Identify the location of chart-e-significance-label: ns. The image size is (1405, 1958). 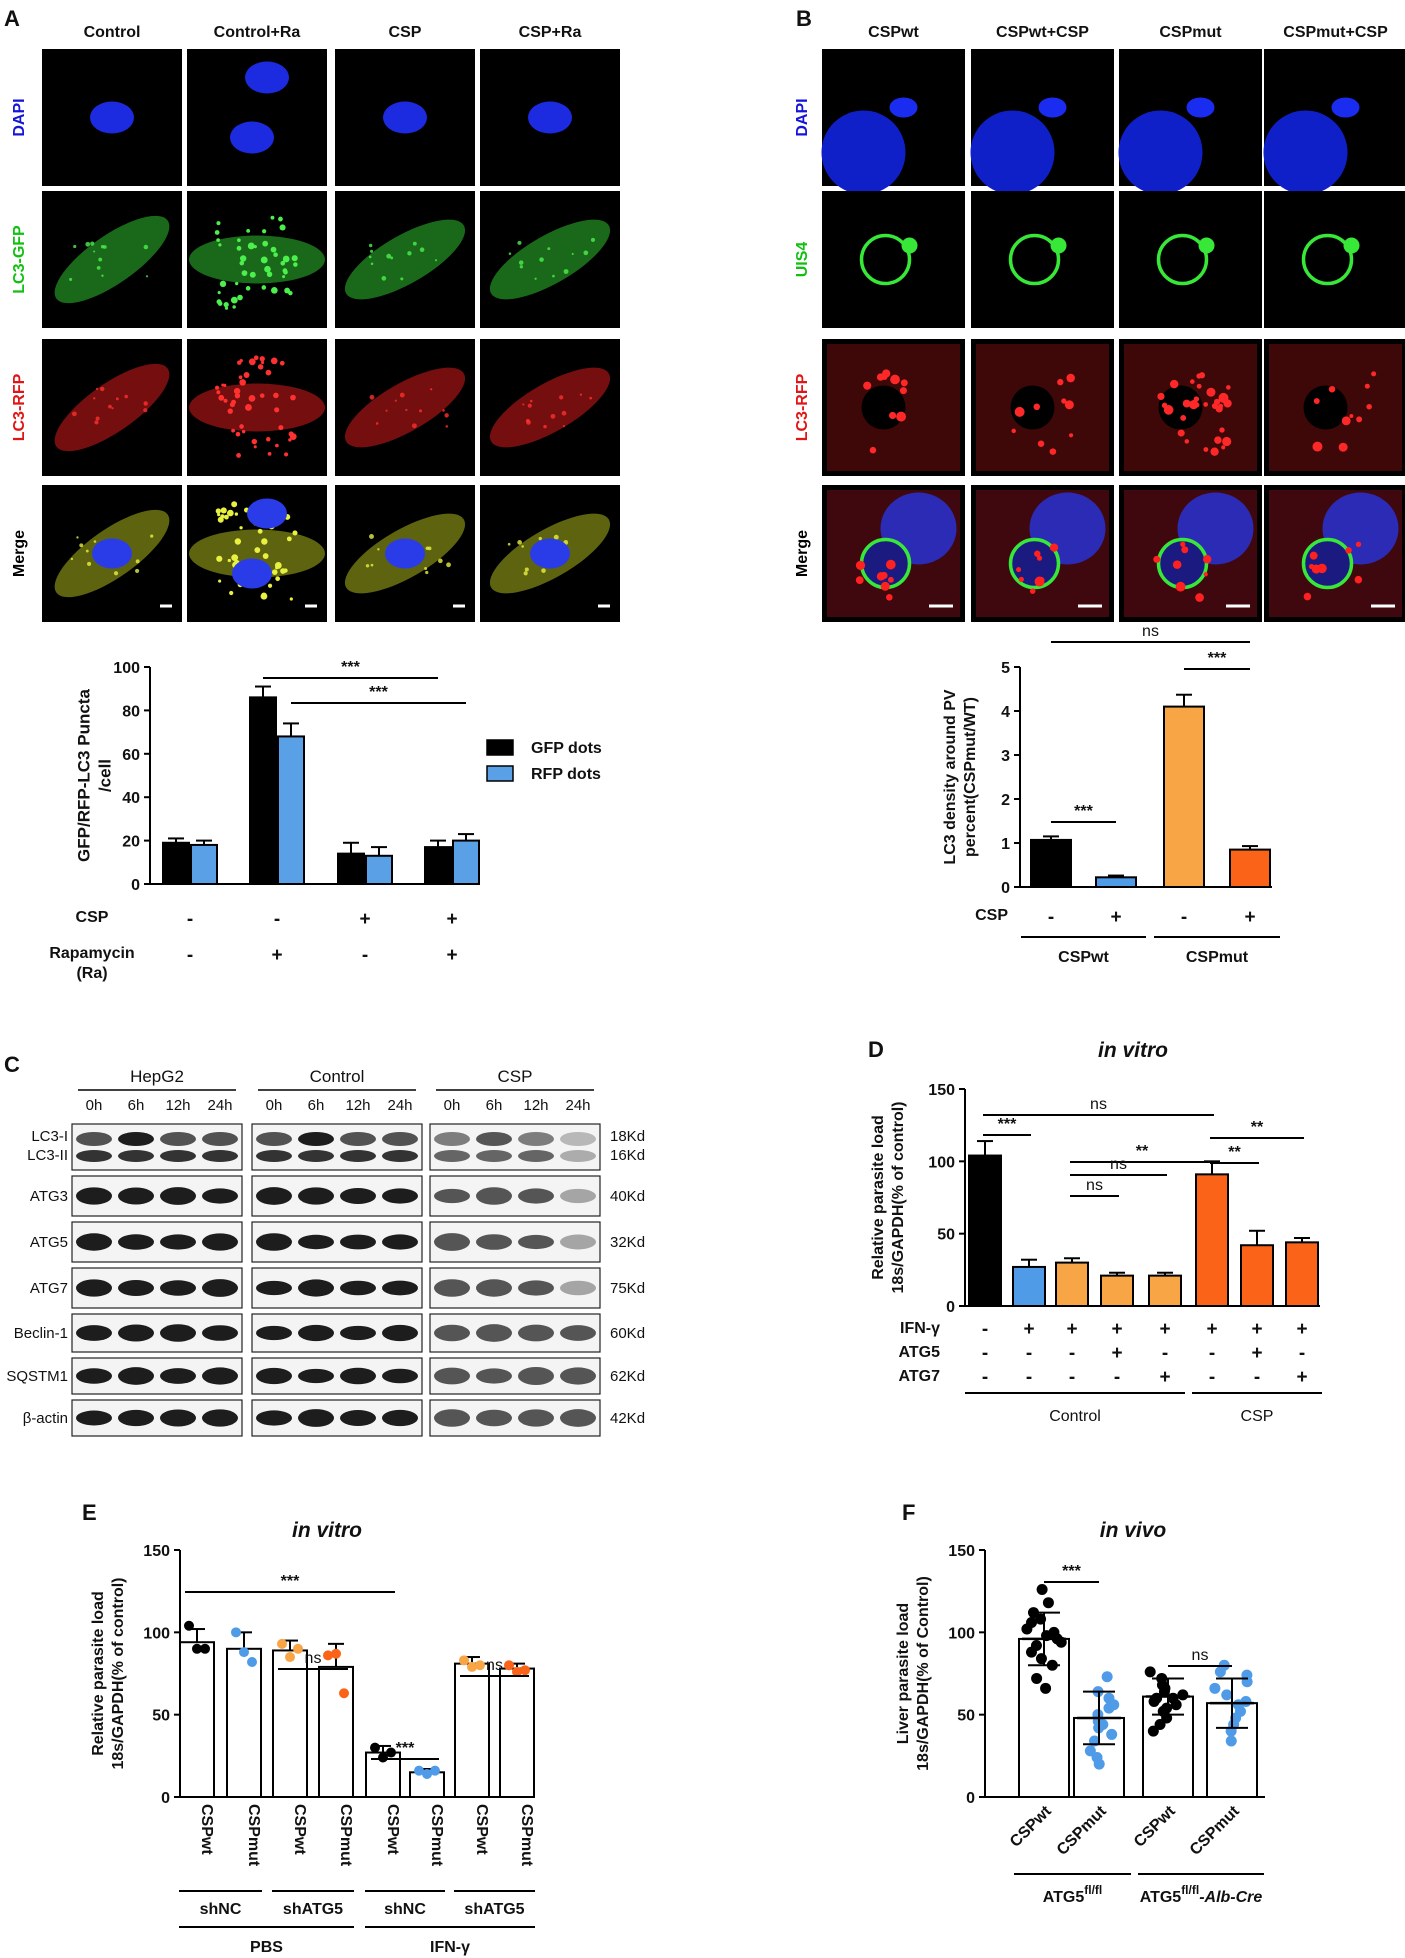
(494, 1665).